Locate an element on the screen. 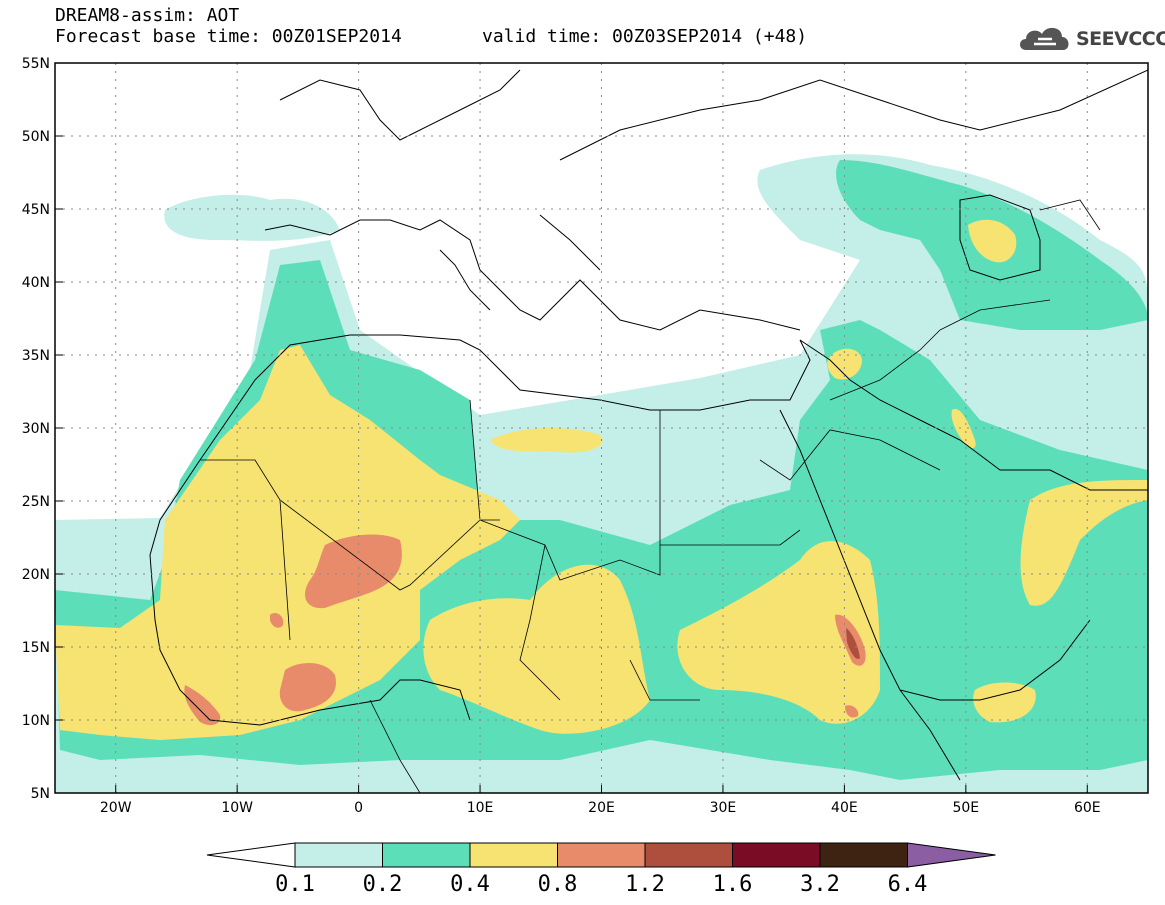 The width and height of the screenshot is (1165, 905). lat-tick-label: 30N is located at coordinates (36, 429).